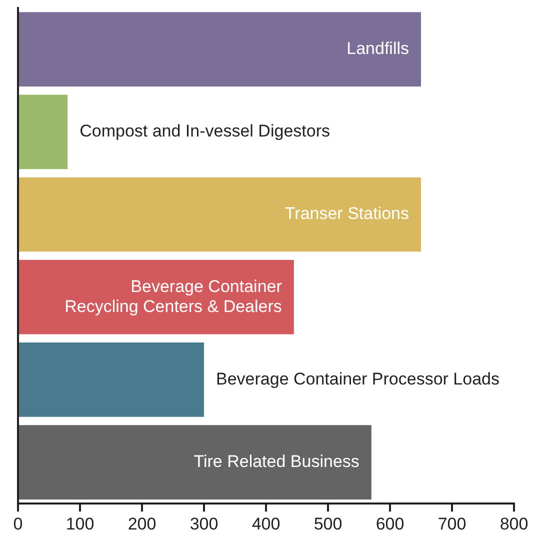 The width and height of the screenshot is (534, 542). Describe the element at coordinates (80, 524) in the screenshot. I see `x-tick-label: 100` at that location.